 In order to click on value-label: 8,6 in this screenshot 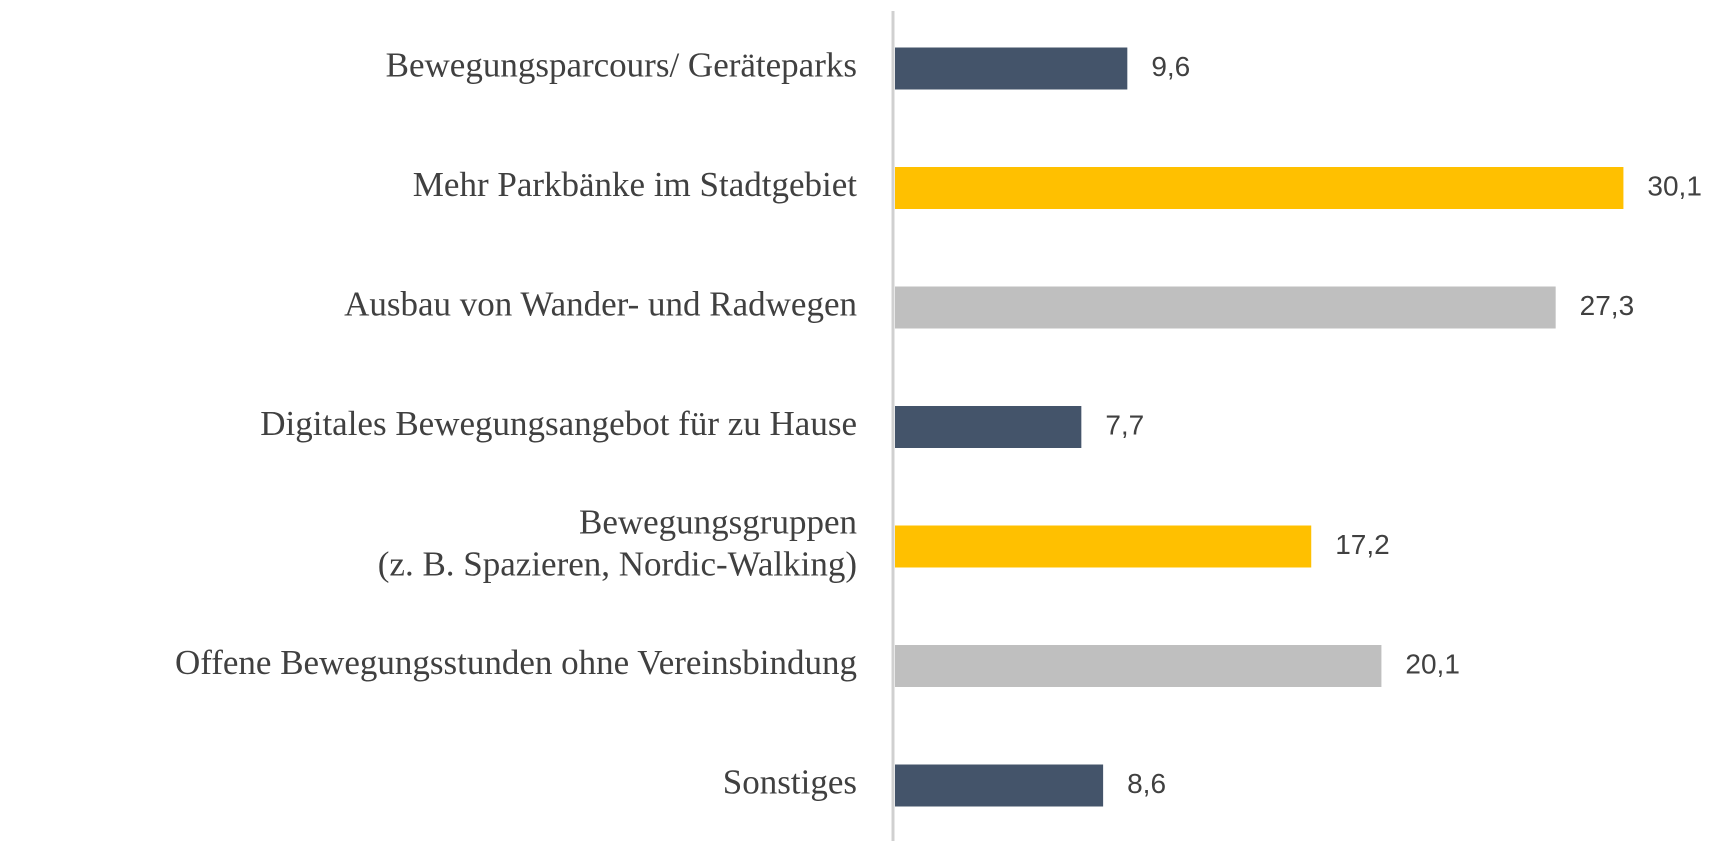, I will do `click(1146, 783)`.